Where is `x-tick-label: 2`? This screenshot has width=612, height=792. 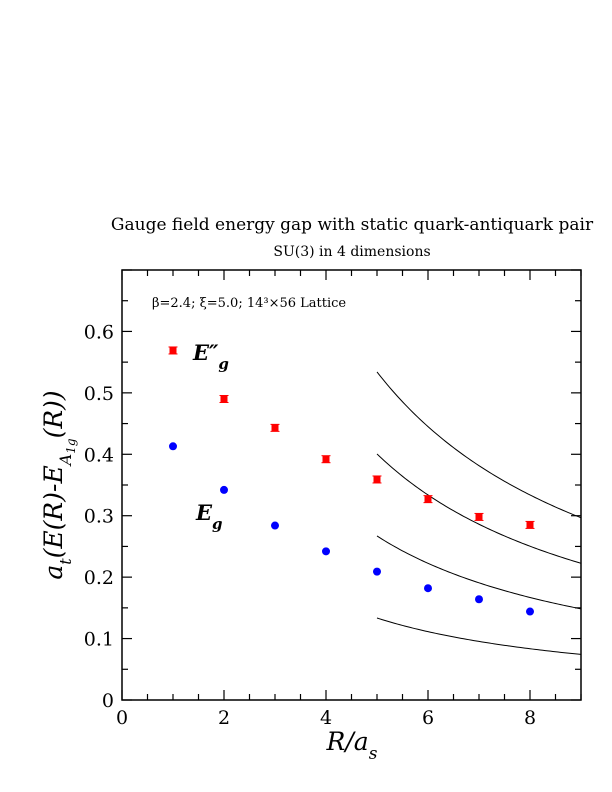 x-tick-label: 2 is located at coordinates (224, 718).